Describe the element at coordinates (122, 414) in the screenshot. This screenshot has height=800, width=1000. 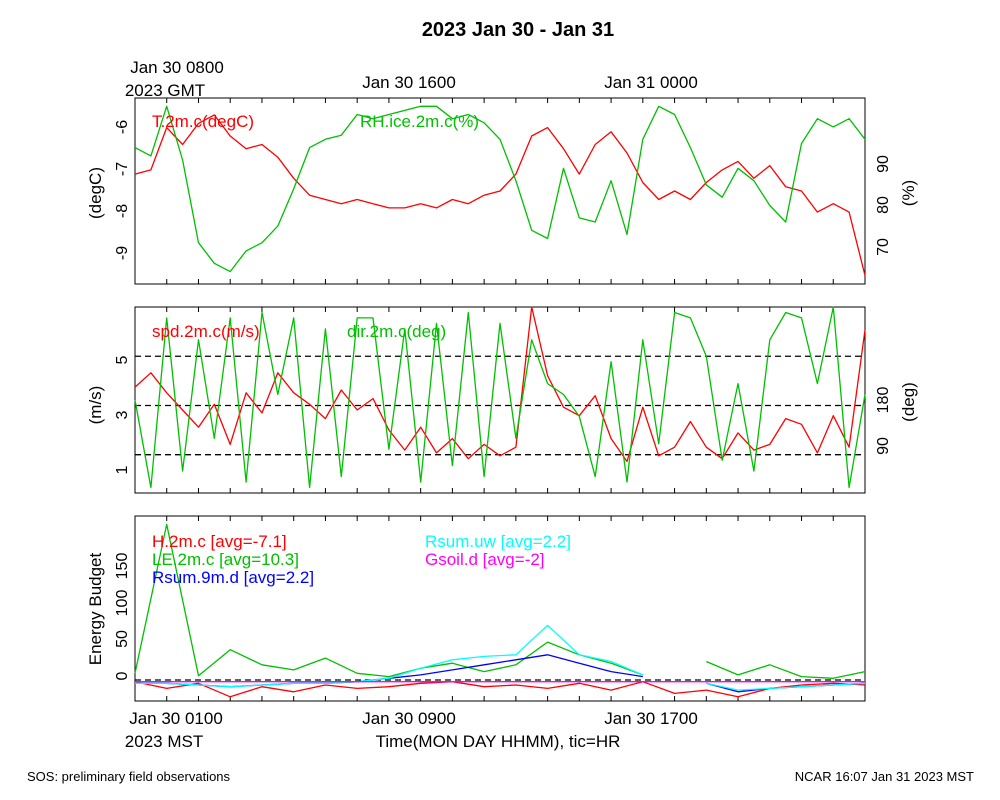
I see `p2-ytick-label: 3` at that location.